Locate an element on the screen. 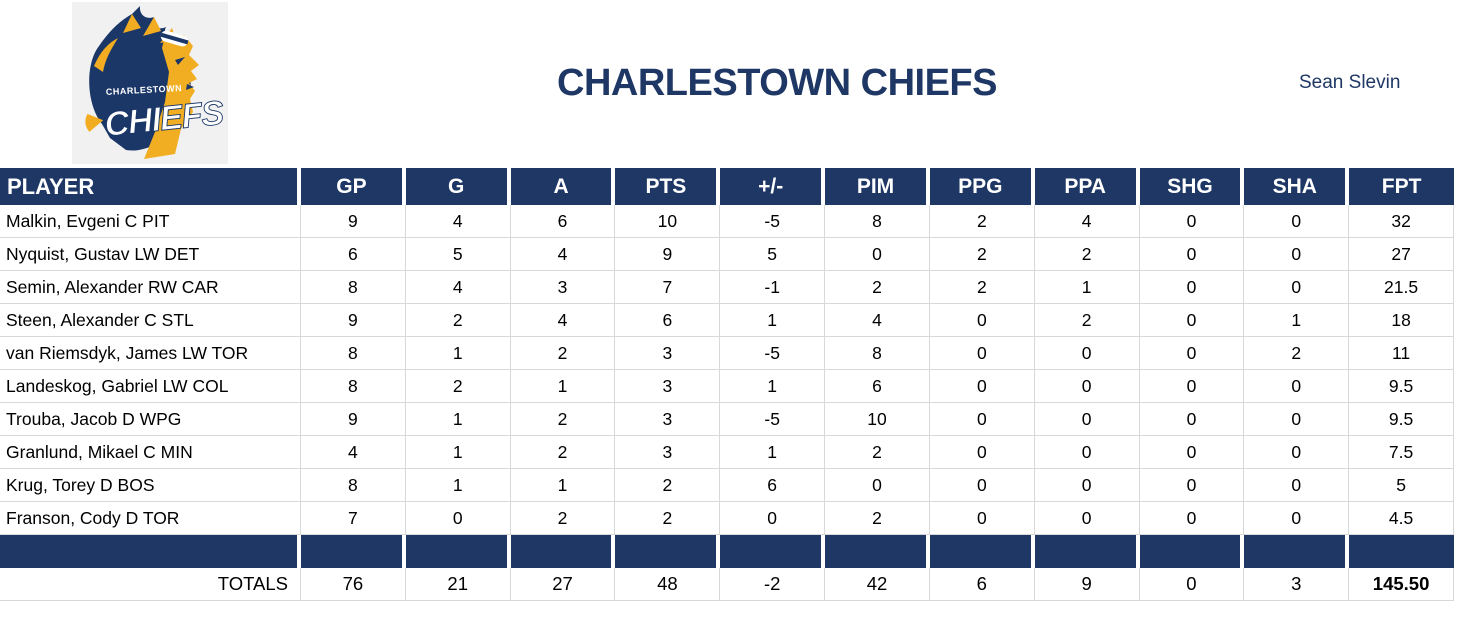 This screenshot has height=637, width=1459. stat-cell-ppa: 1 is located at coordinates (1087, 287).